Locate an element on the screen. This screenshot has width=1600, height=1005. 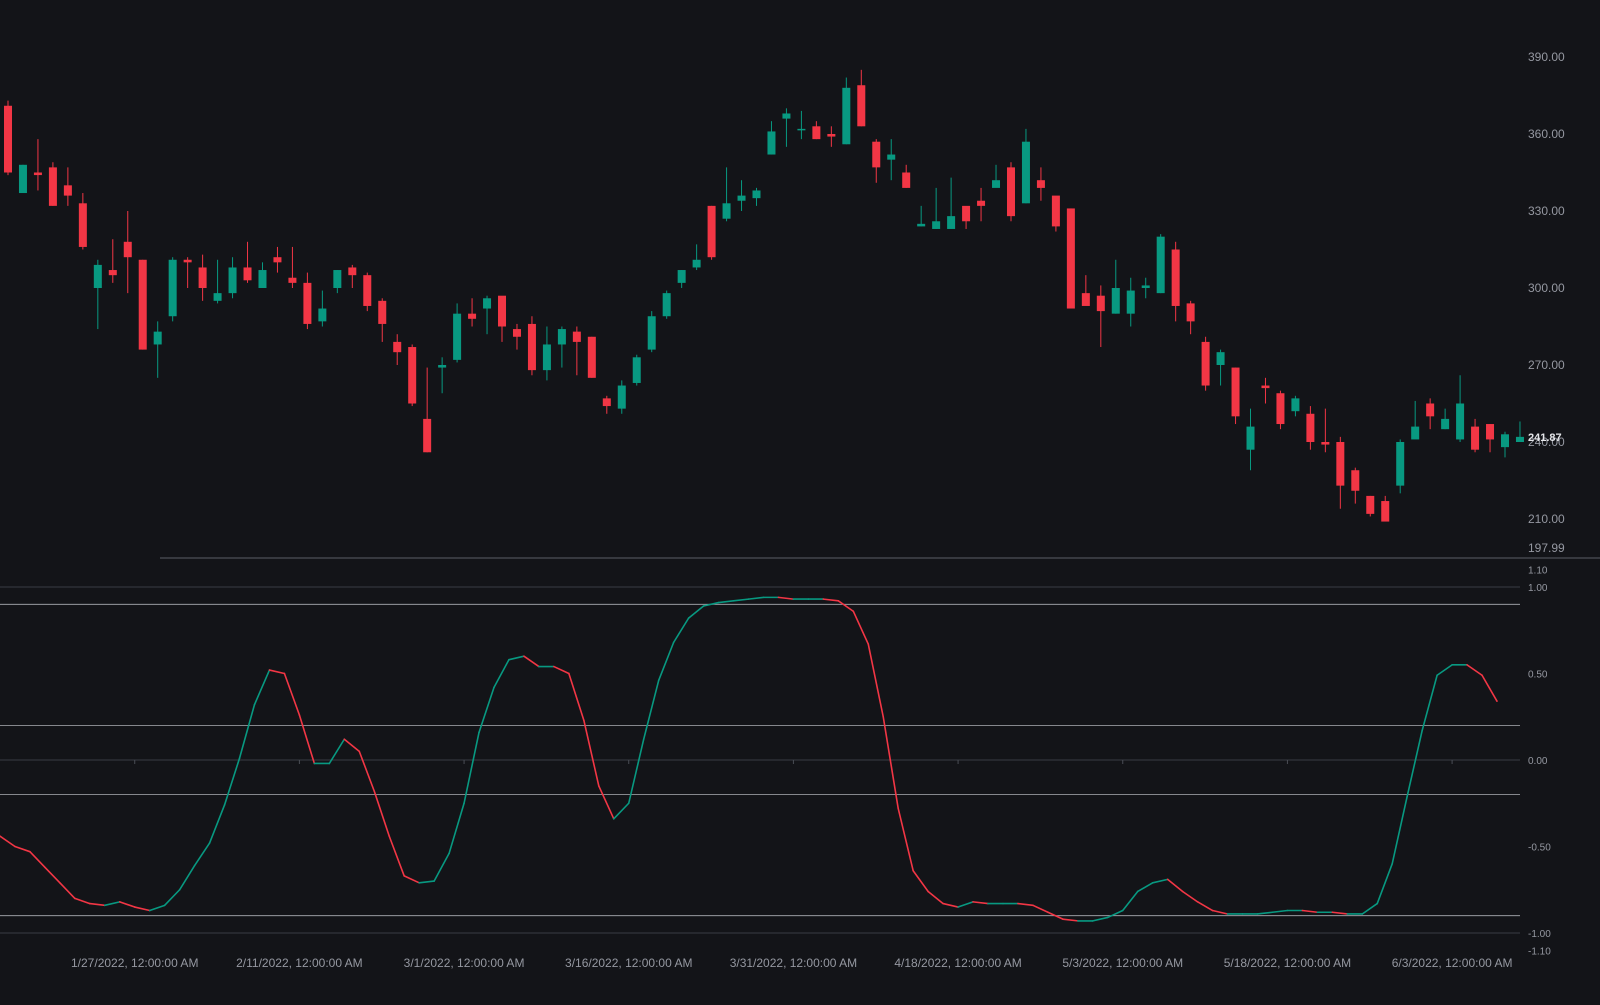
time-tick-label: 3/31/2022, 12:00:00 AM is located at coordinates (793, 963).